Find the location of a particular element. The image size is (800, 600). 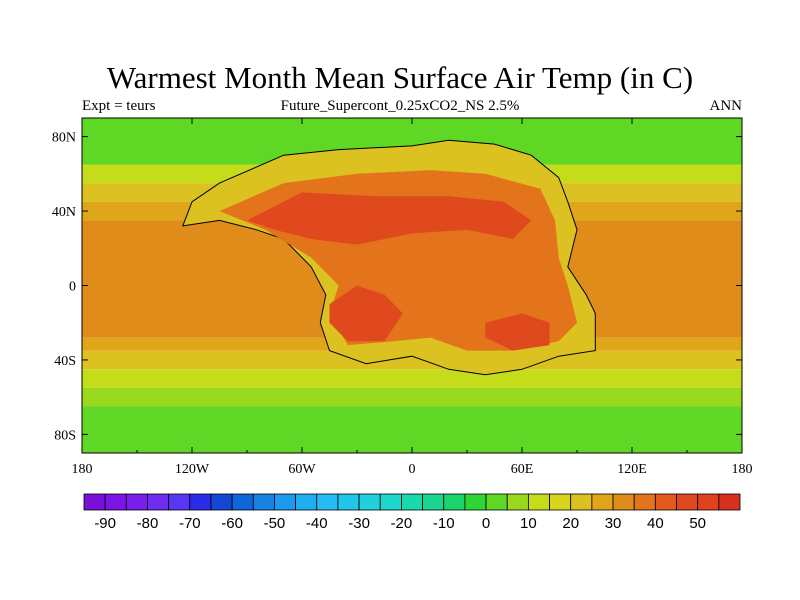

colorbar-label: 30 is located at coordinates (613, 523).